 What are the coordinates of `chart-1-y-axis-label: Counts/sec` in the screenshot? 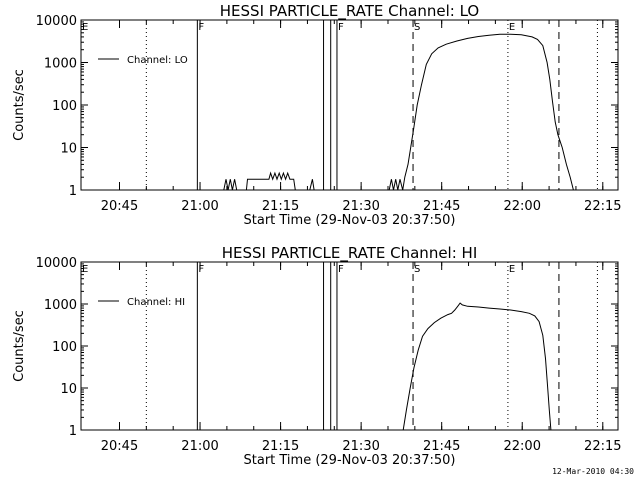 It's located at (19, 105).